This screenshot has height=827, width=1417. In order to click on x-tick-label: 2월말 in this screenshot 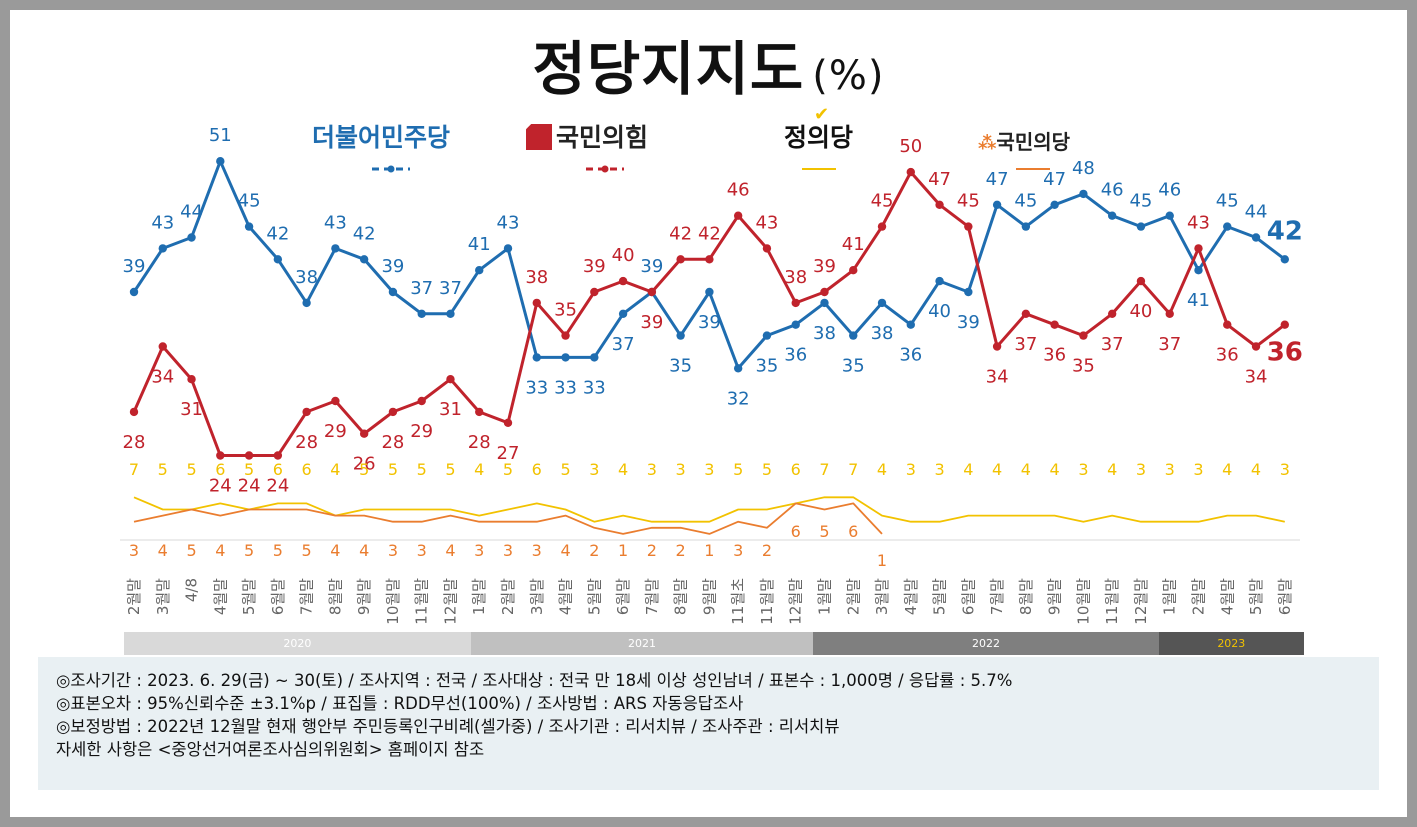, I will do `click(134, 596)`.